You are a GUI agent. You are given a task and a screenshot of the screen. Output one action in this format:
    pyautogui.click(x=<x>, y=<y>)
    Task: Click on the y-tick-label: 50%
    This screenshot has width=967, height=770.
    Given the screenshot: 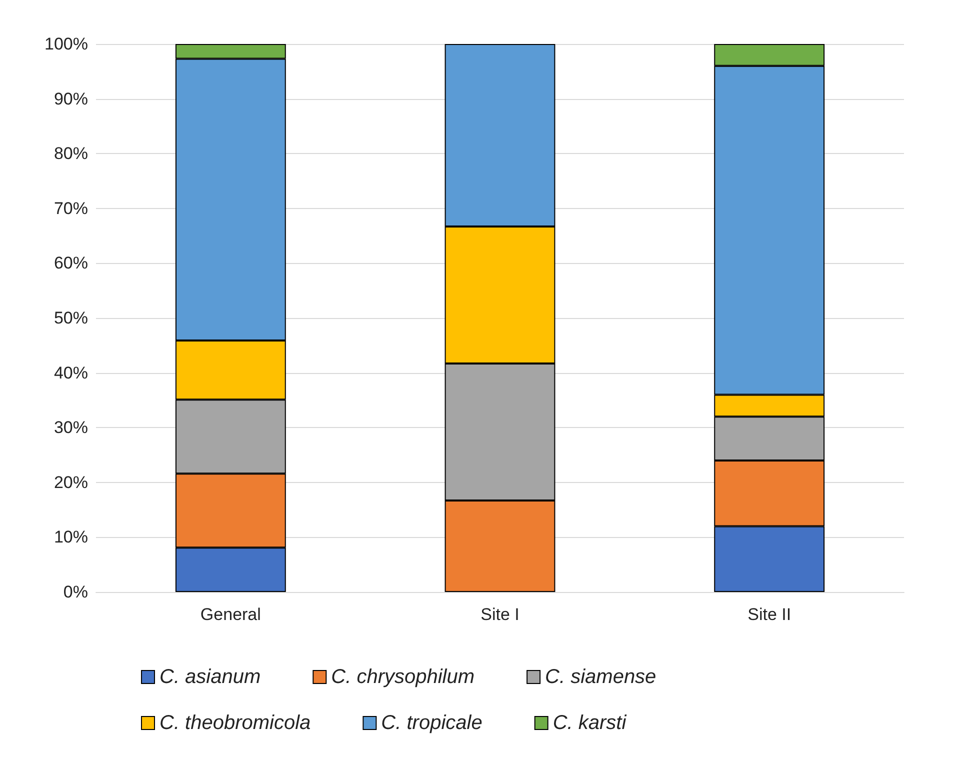 What is the action you would take?
    pyautogui.click(x=71, y=318)
    